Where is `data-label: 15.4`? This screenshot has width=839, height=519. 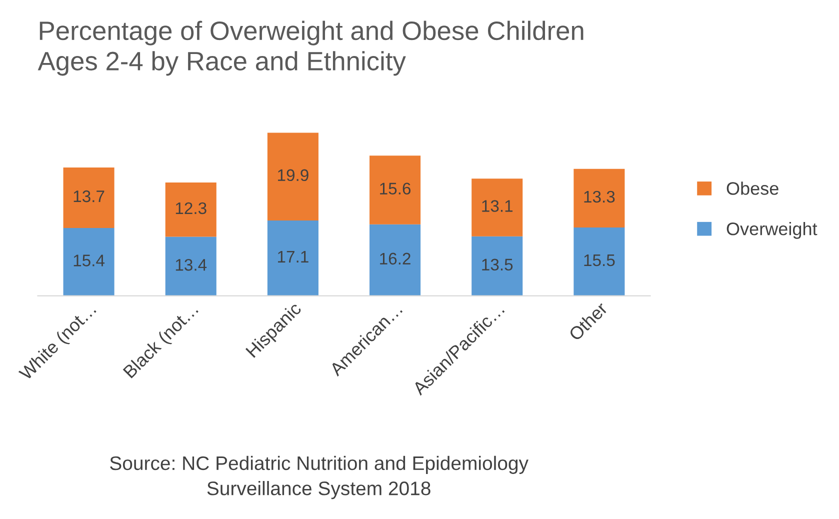 data-label: 15.4 is located at coordinates (89, 260).